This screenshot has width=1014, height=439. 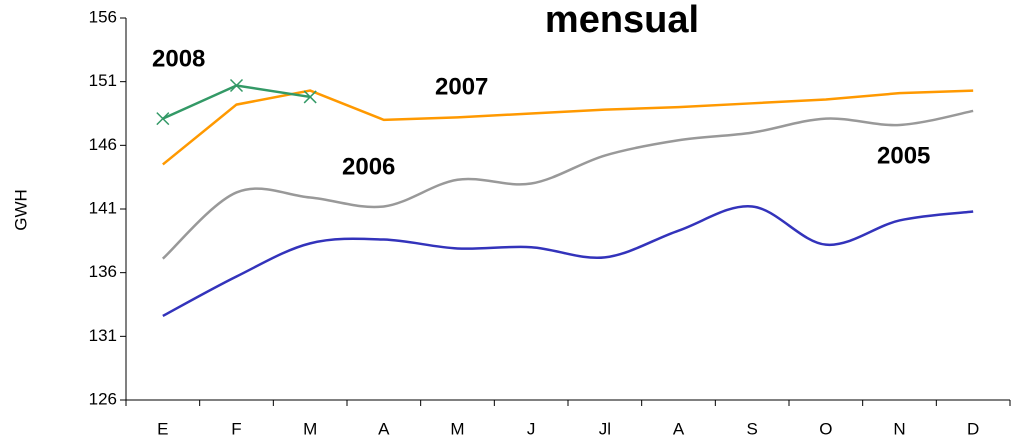 What do you see at coordinates (531, 428) in the screenshot?
I see `x-tick-label: J` at bounding box center [531, 428].